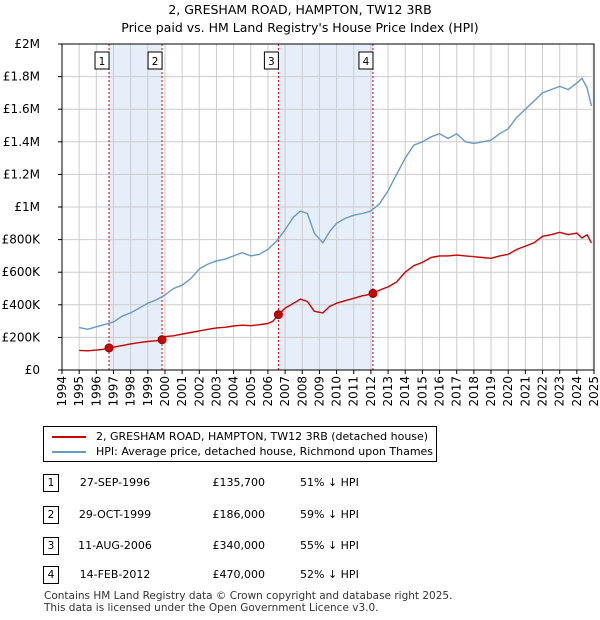  Describe the element at coordinates (69, 437) in the screenshot. I see `legend-swatch-property` at that location.